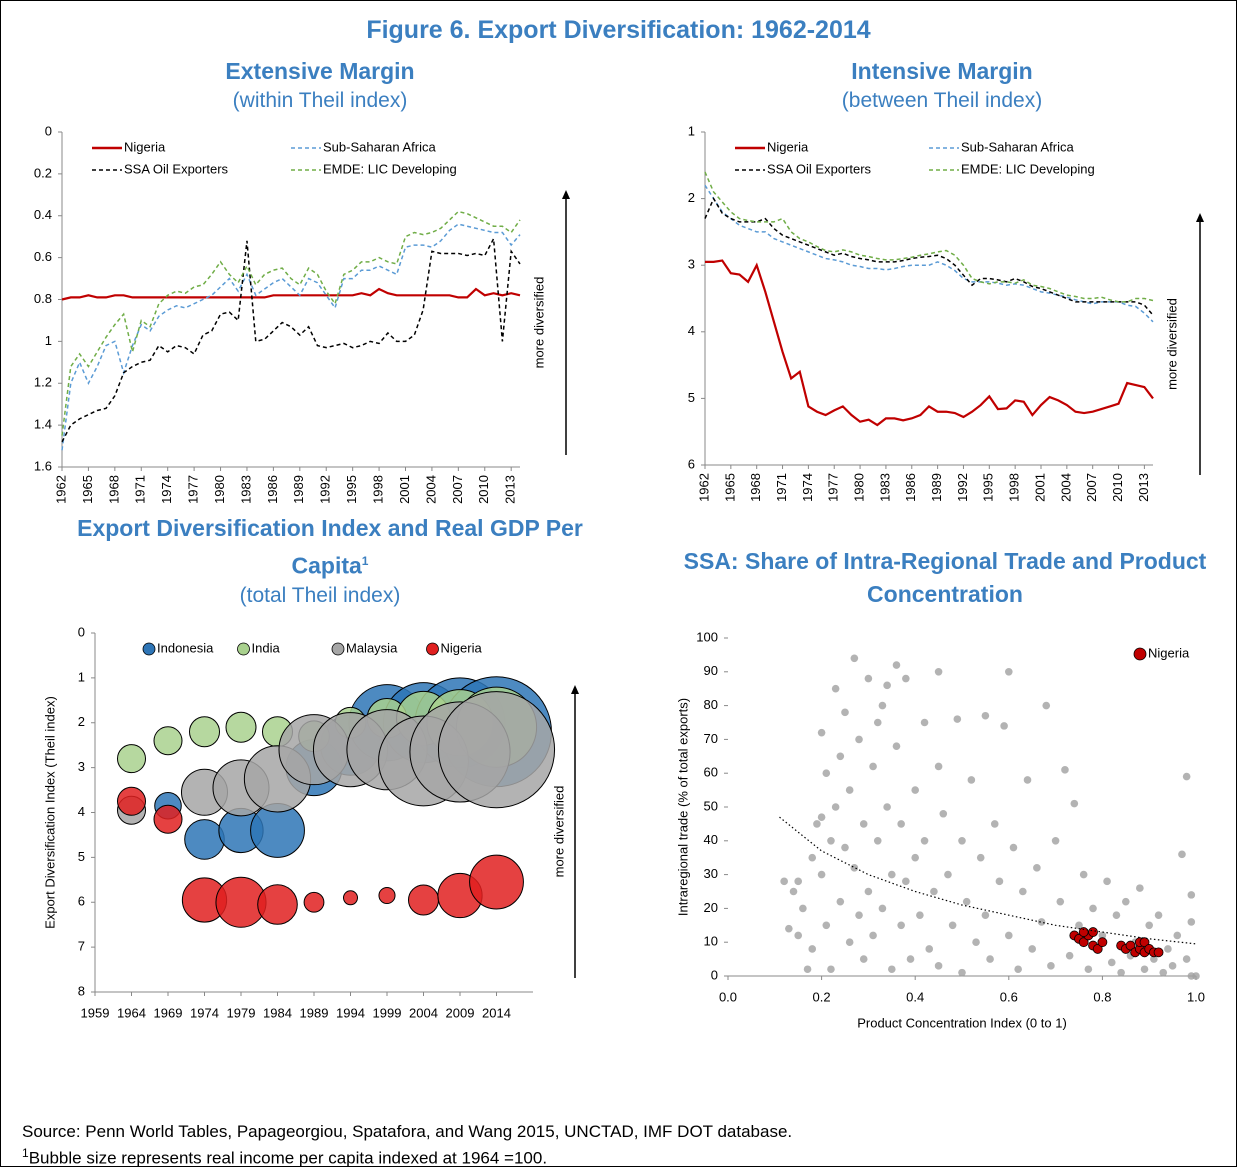  I want to click on x-tick-label: 1.0, so click(1196, 996).